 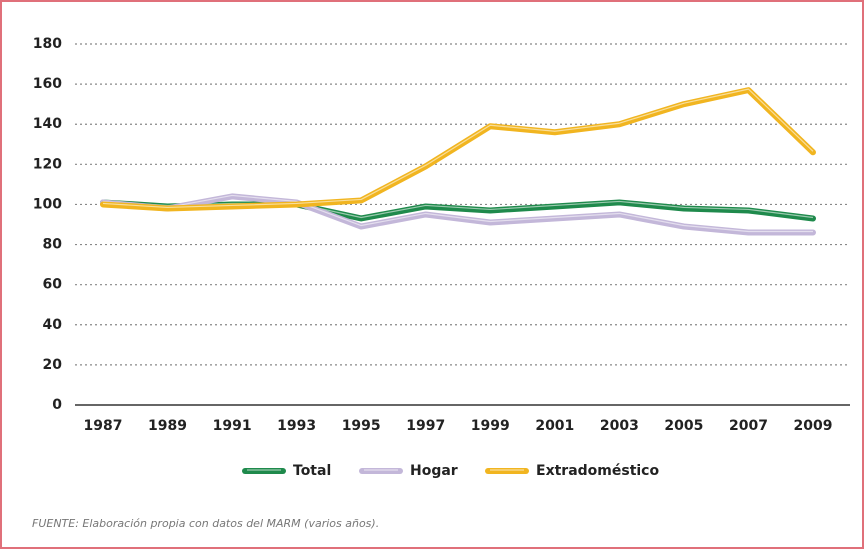 What do you see at coordinates (47, 84) in the screenshot?
I see `y-tick-label: 160` at bounding box center [47, 84].